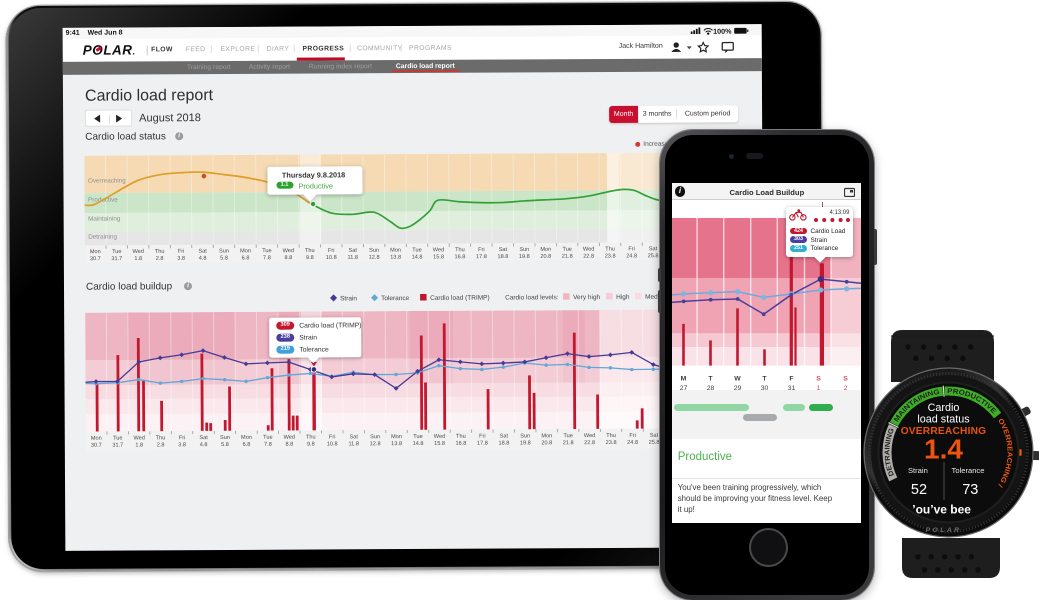 The image size is (1039, 600). What do you see at coordinates (970, 490) in the screenshot?
I see `svg-text: 73` at bounding box center [970, 490].